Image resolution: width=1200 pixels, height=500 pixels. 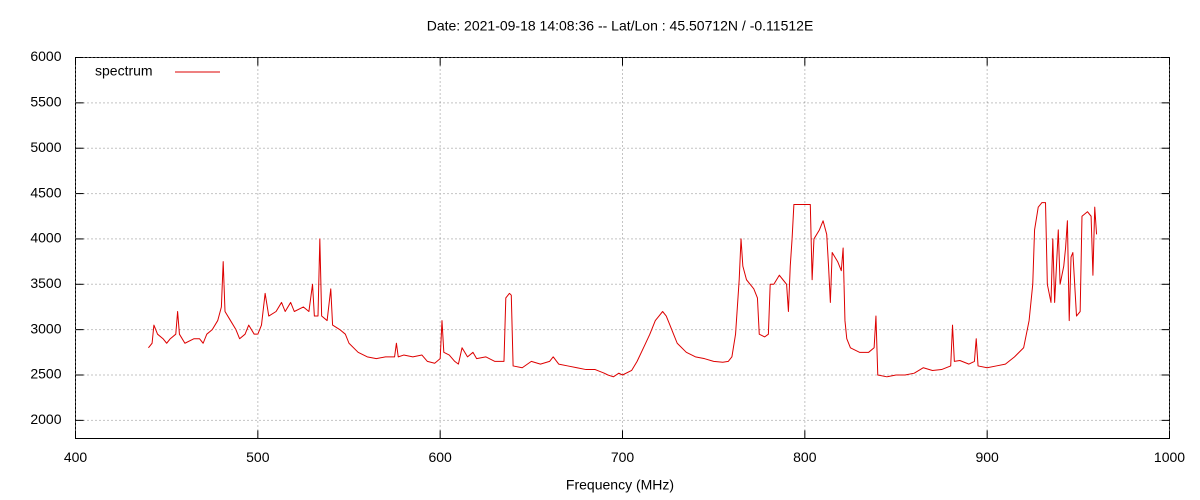 What do you see at coordinates (45, 238) in the screenshot?
I see `y-tick-label: 4000` at bounding box center [45, 238].